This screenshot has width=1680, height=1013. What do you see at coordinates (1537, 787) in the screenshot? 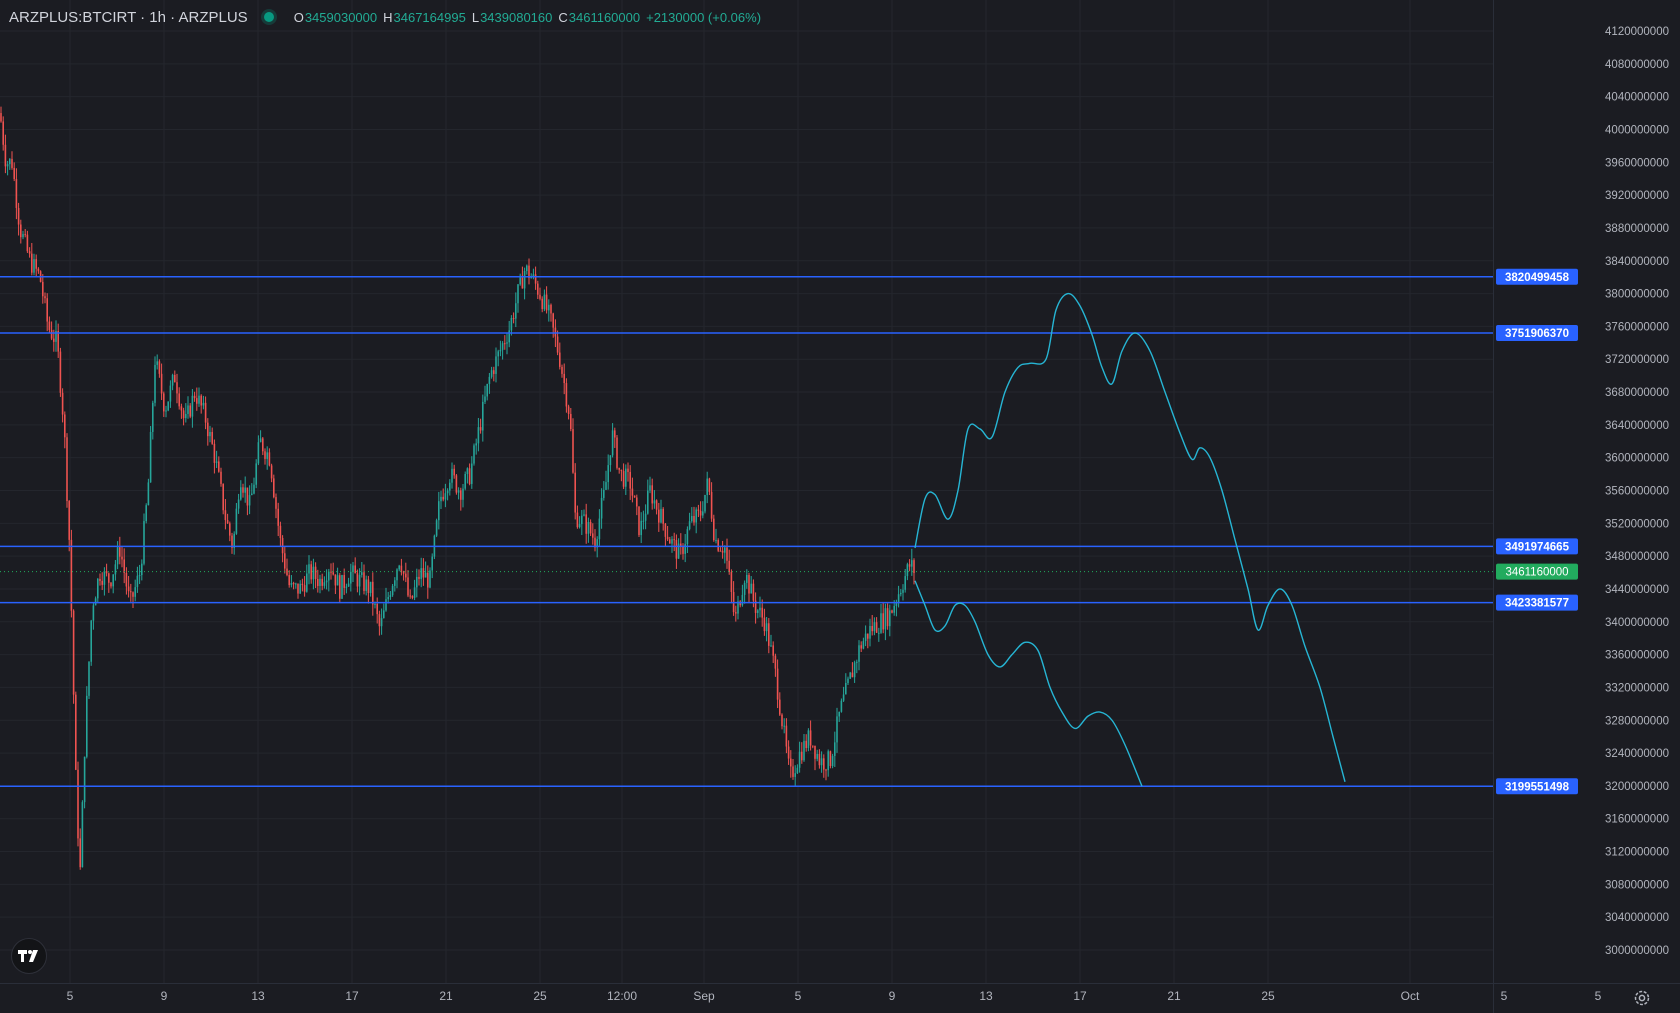
I see `level-price-label: 3199551498` at bounding box center [1537, 787].